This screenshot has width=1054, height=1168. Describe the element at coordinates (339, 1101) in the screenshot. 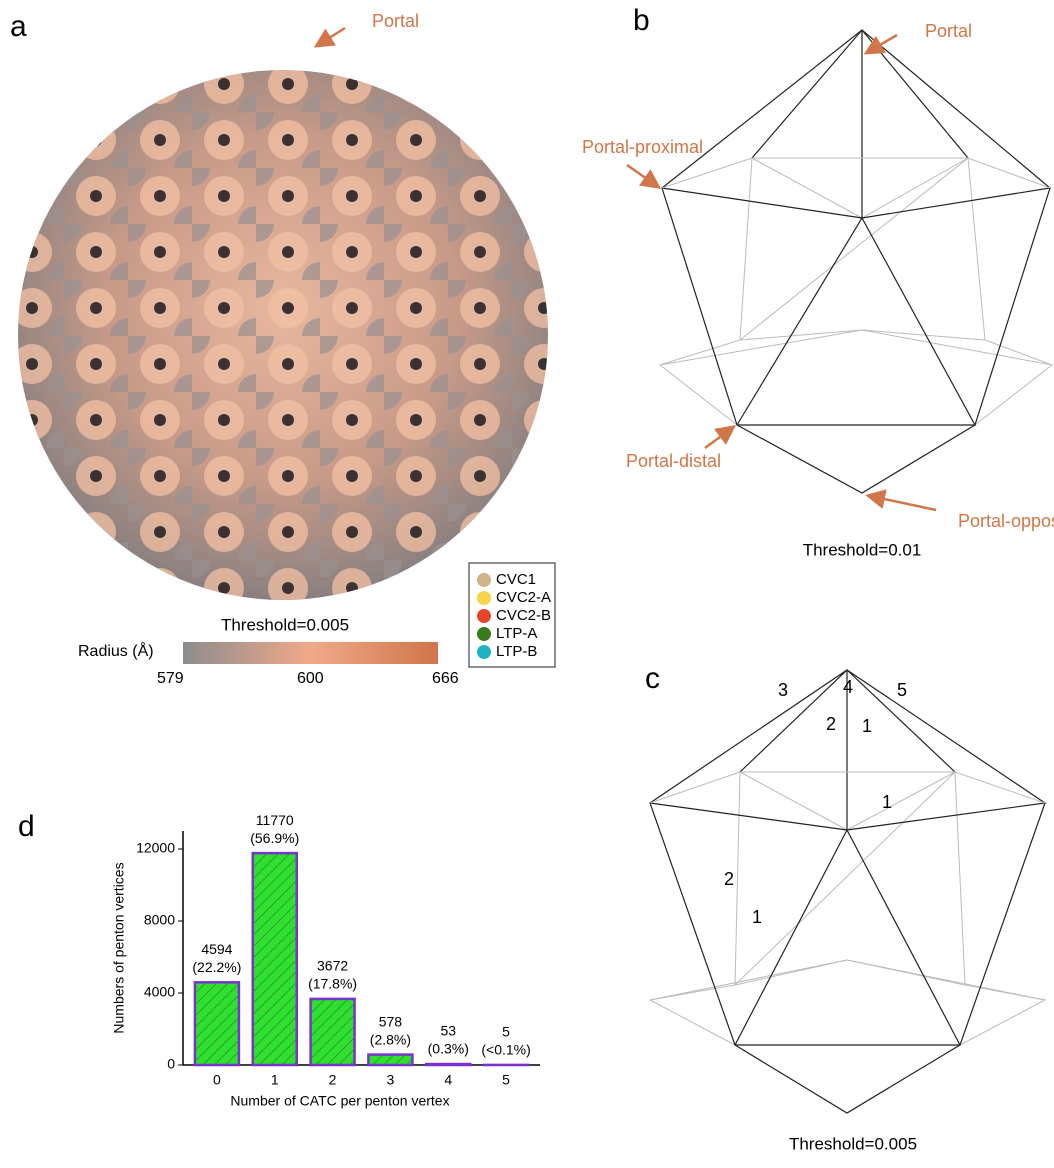

I see `x-axis-label: Number of CATC per penton vertex` at that location.